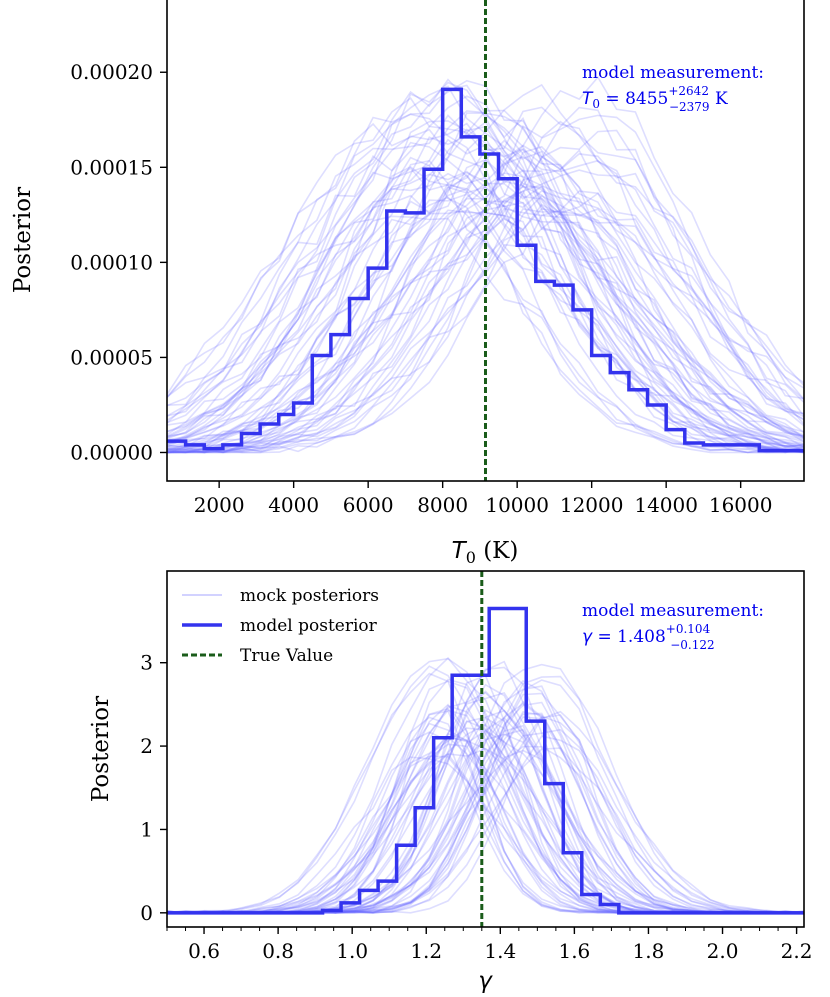  I want to click on x-tick-label: 2000, so click(219, 505).